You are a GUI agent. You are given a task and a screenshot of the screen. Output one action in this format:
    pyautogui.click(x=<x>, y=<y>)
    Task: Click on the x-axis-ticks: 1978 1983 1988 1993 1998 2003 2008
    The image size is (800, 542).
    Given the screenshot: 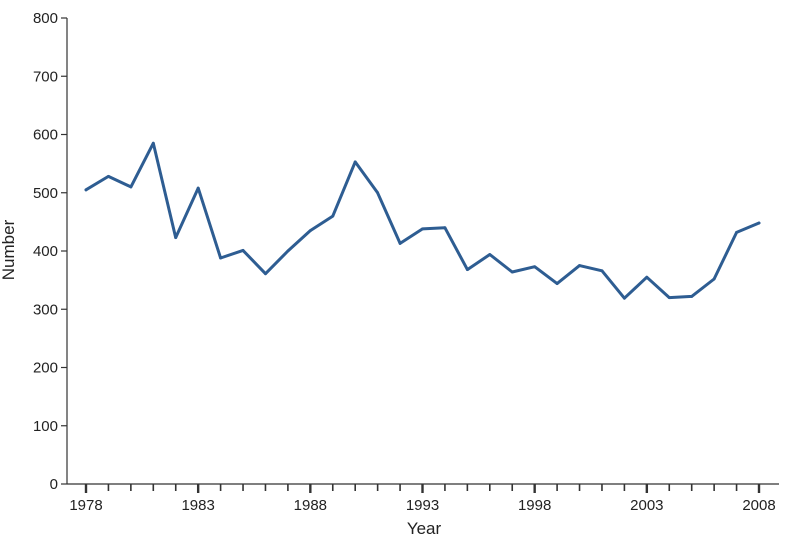 What is the action you would take?
    pyautogui.click(x=422, y=499)
    